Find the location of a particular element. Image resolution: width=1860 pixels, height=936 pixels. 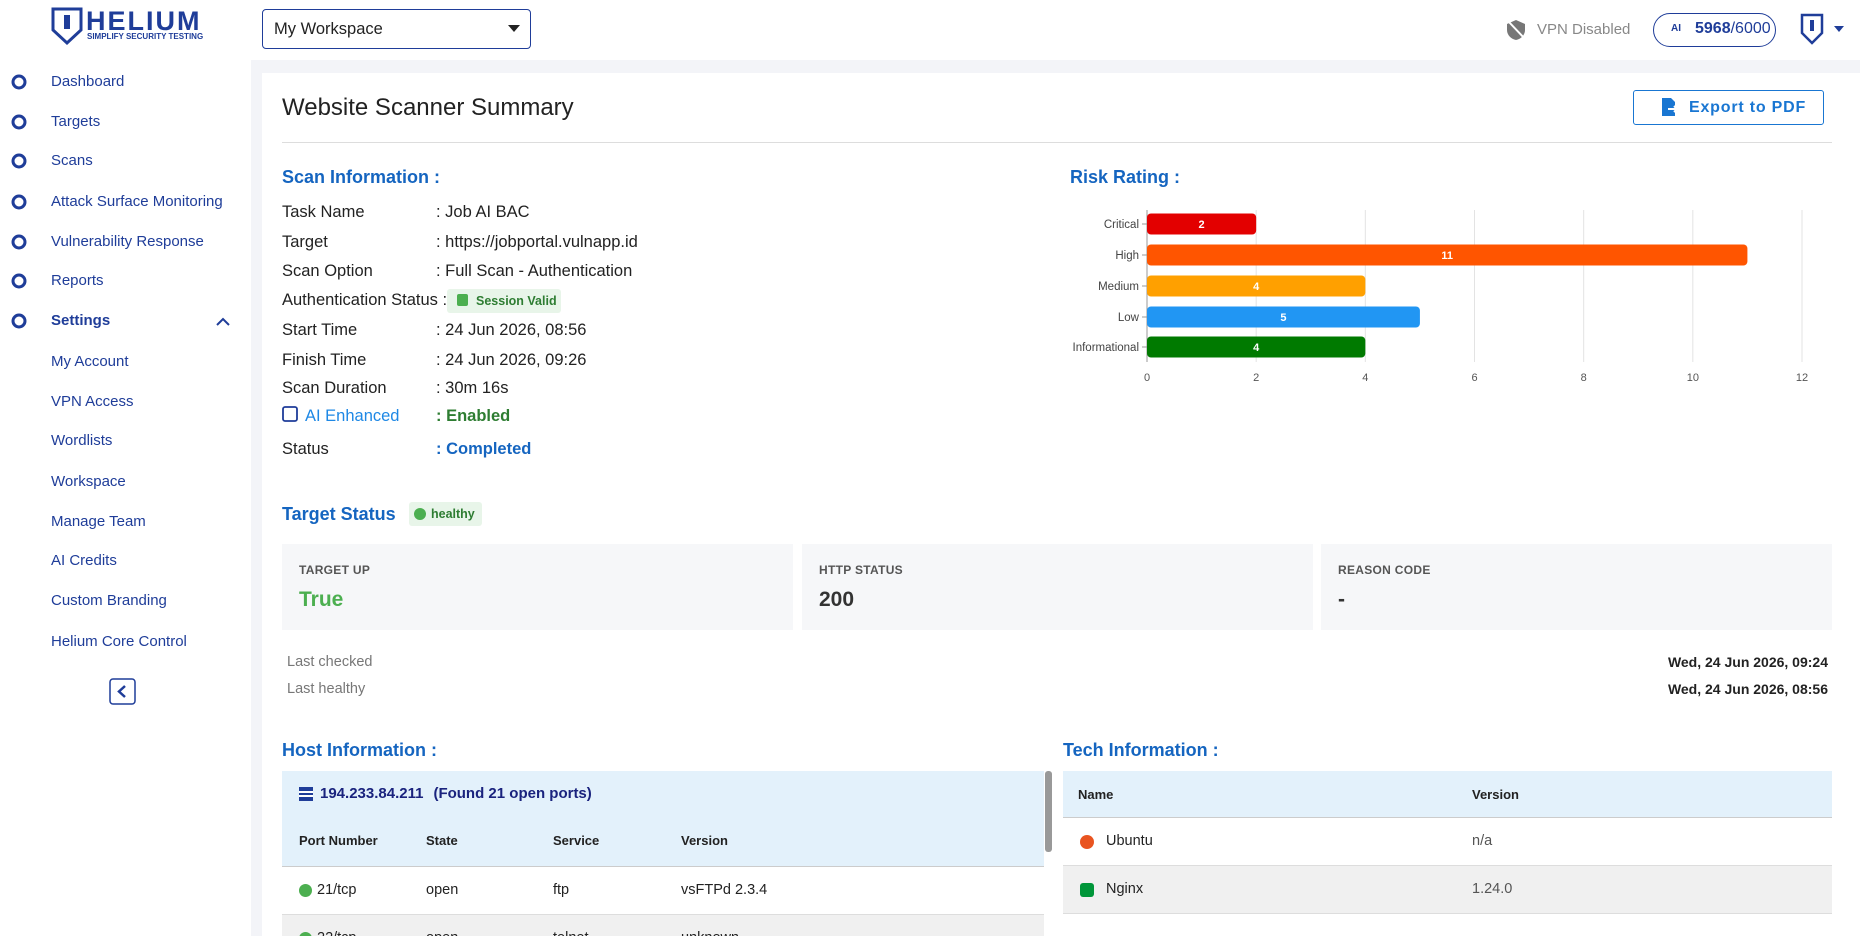

table-cell: vsFTPd 2.3.4 is located at coordinates (724, 890).